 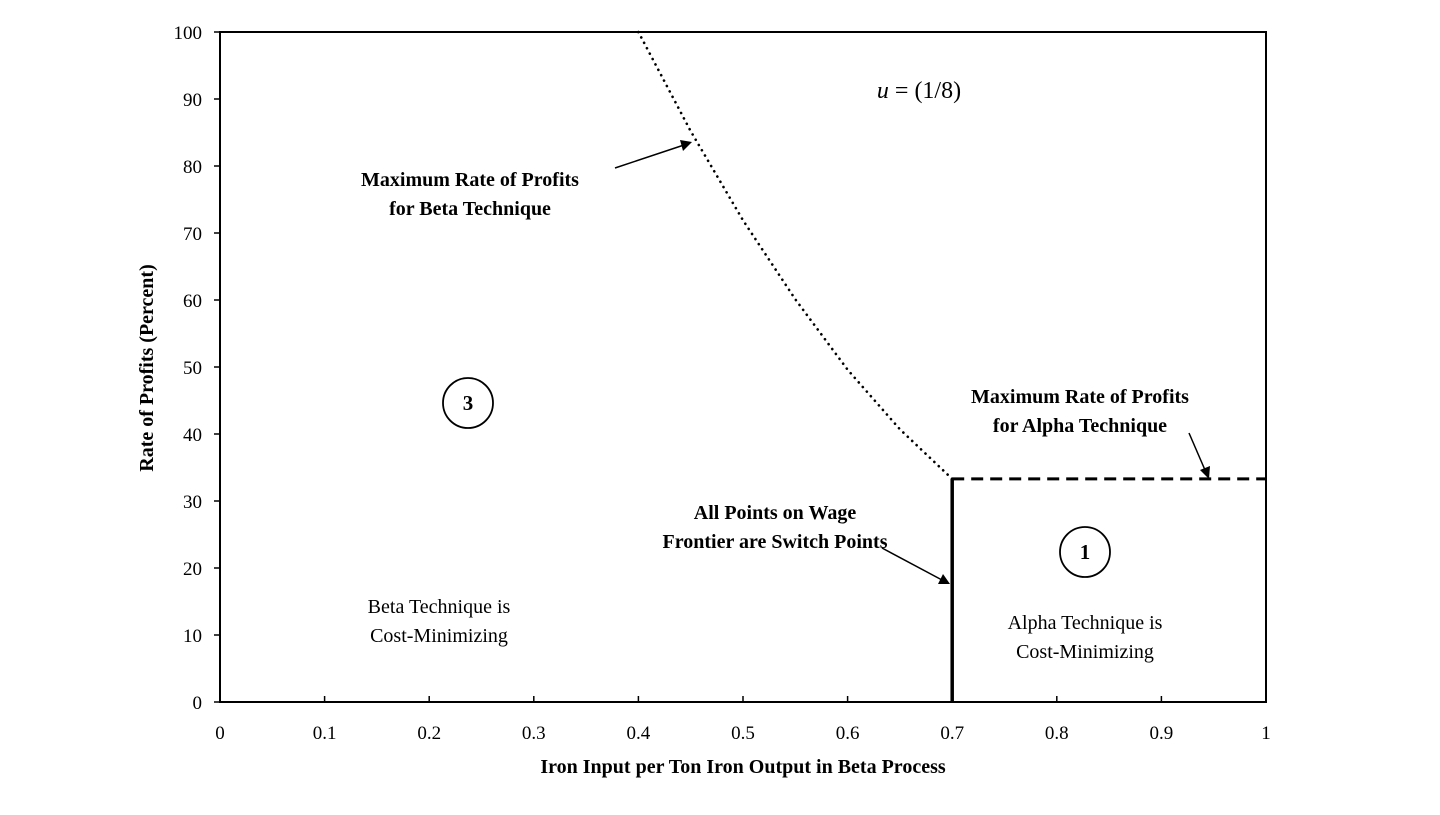 I want to click on x-tick-label: 0.4, so click(x=639, y=733).